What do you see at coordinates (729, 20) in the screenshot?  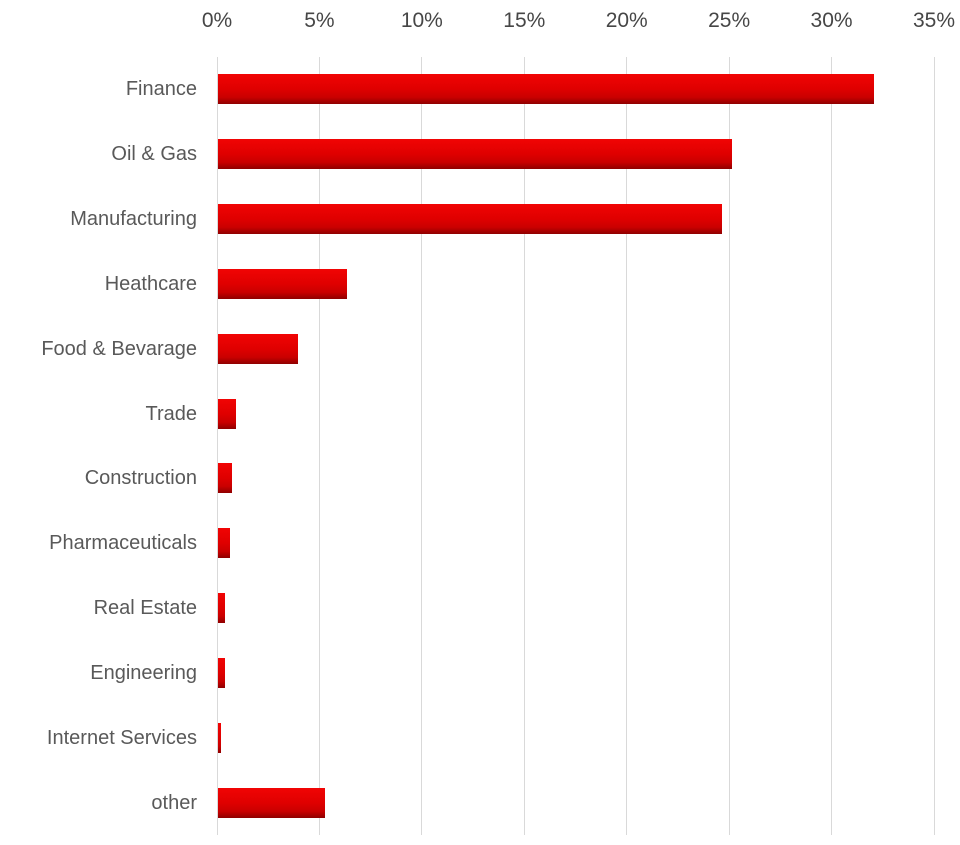 I see `x-tick-label: 25%` at bounding box center [729, 20].